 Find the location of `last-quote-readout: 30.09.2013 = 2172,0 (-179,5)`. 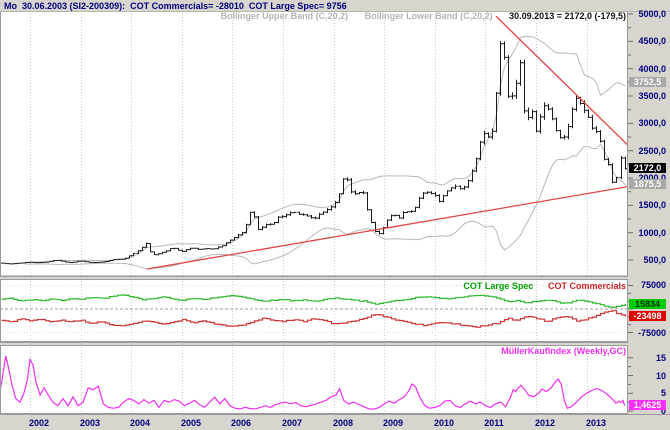

last-quote-readout: 30.09.2013 = 2172,0 (-179,5) is located at coordinates (567, 16).